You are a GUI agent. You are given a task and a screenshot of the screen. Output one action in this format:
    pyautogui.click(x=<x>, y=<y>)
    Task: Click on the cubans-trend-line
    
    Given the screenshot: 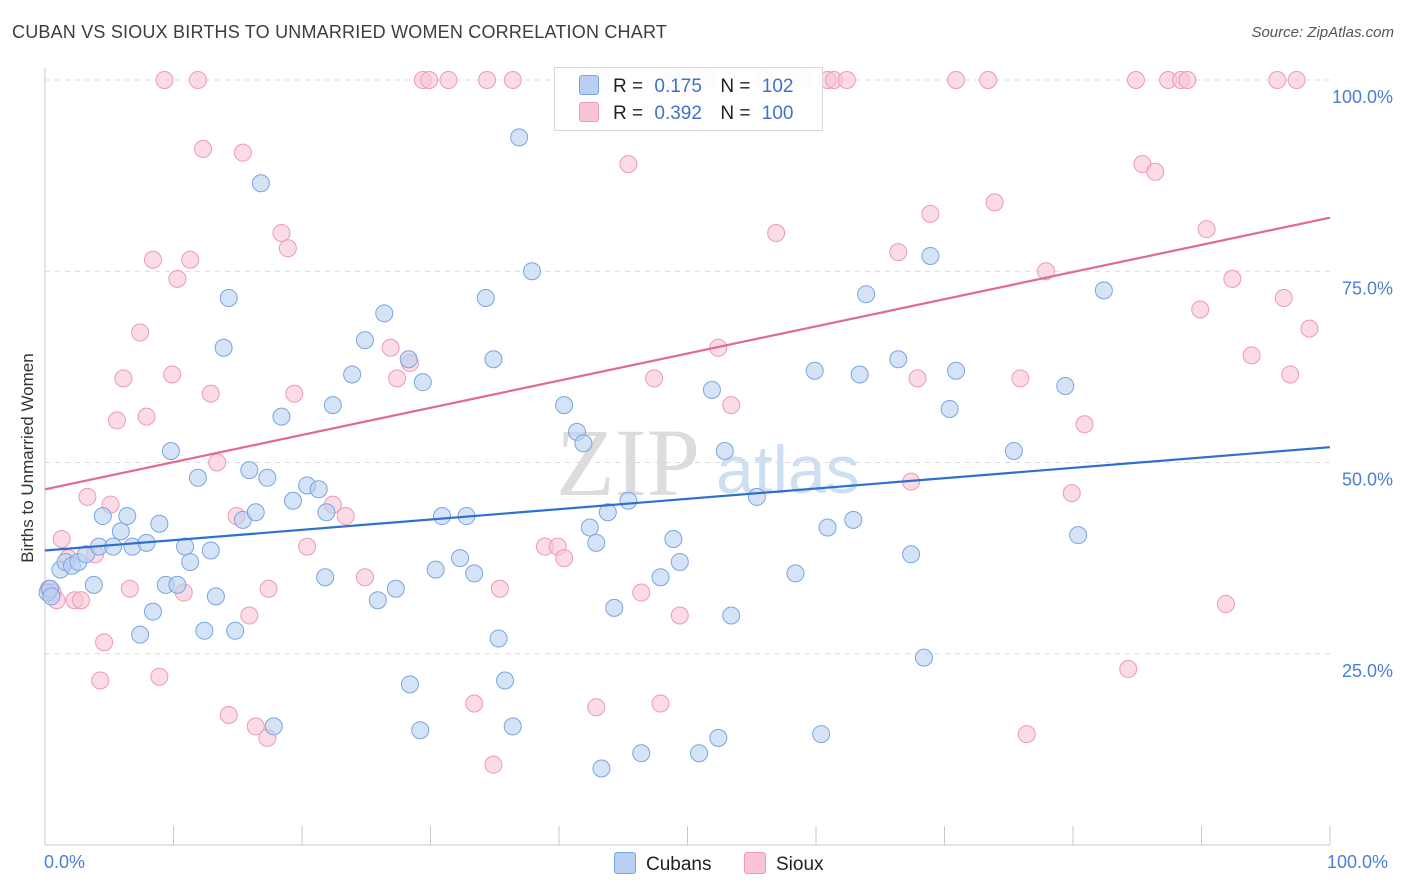 What is the action you would take?
    pyautogui.click(x=687, y=499)
    